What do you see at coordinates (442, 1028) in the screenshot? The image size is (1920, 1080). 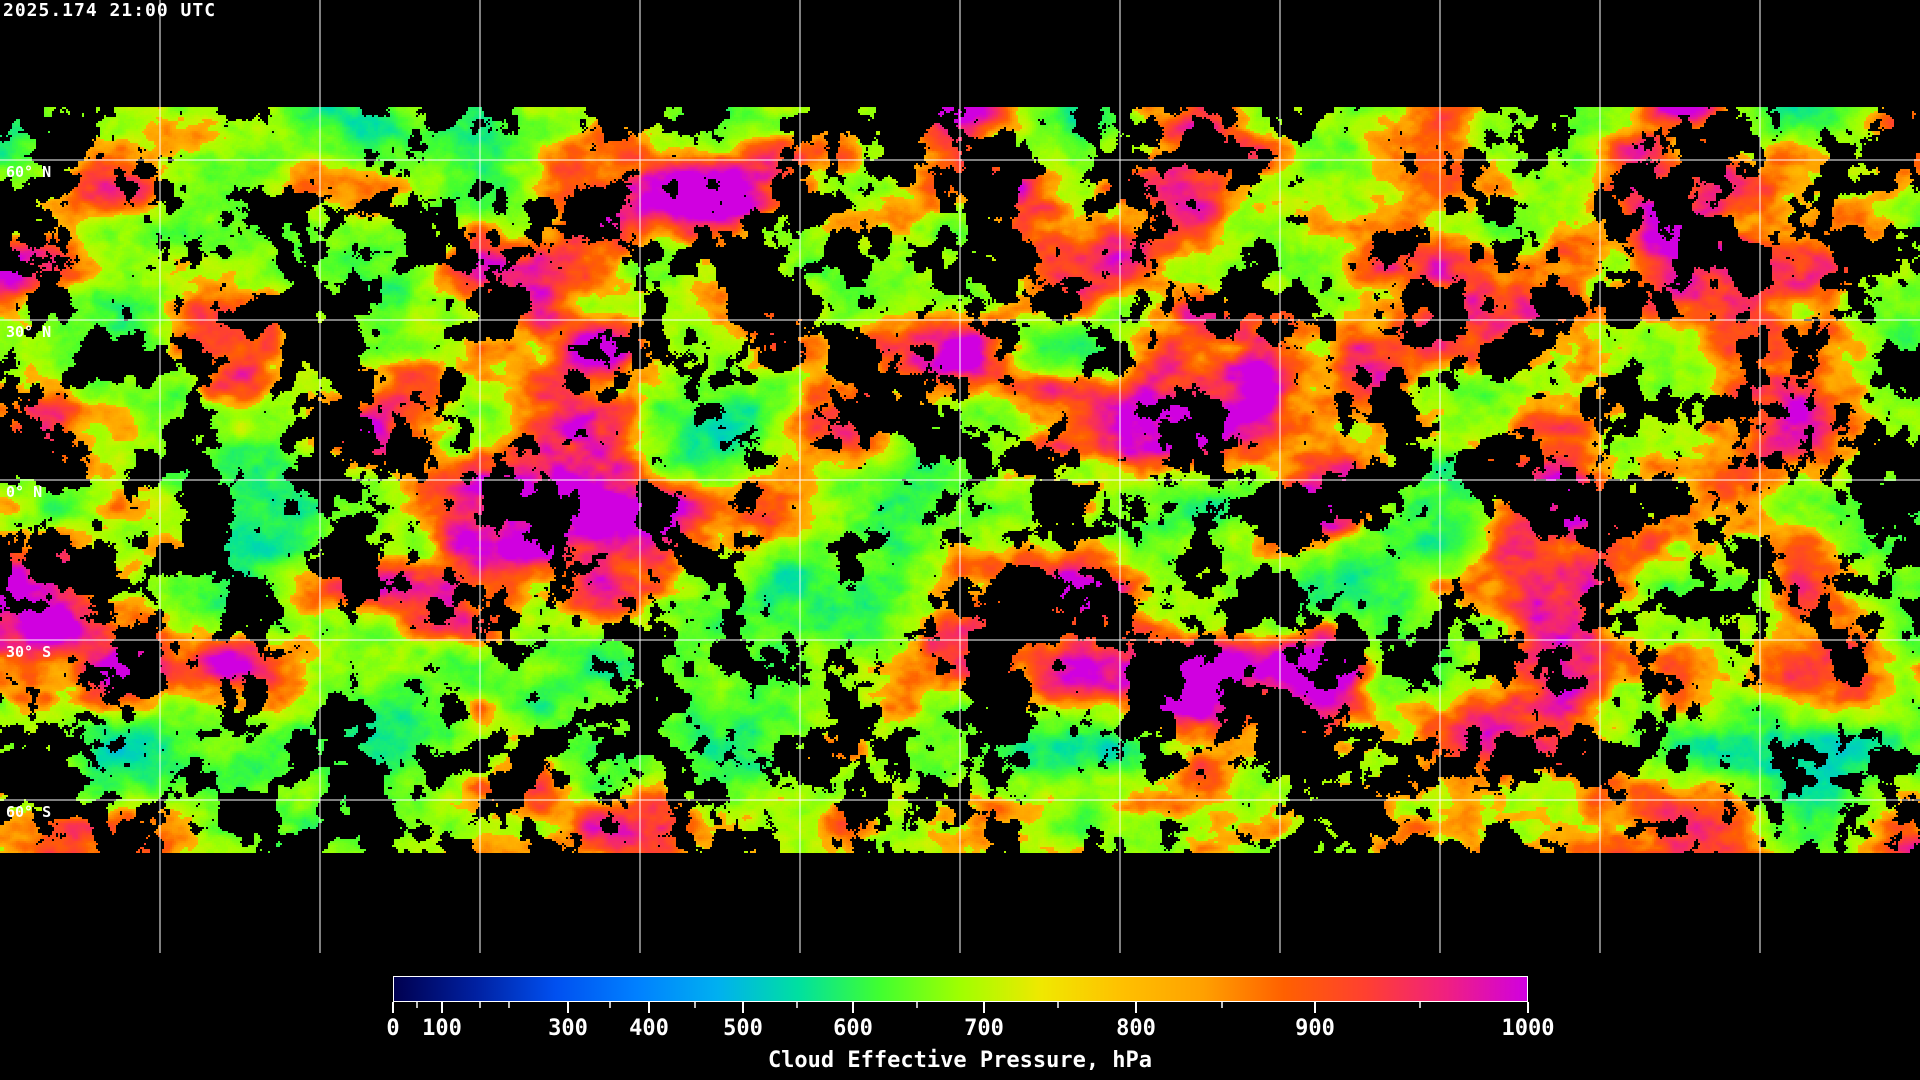 I see `colorbar-tick-label: 100` at bounding box center [442, 1028].